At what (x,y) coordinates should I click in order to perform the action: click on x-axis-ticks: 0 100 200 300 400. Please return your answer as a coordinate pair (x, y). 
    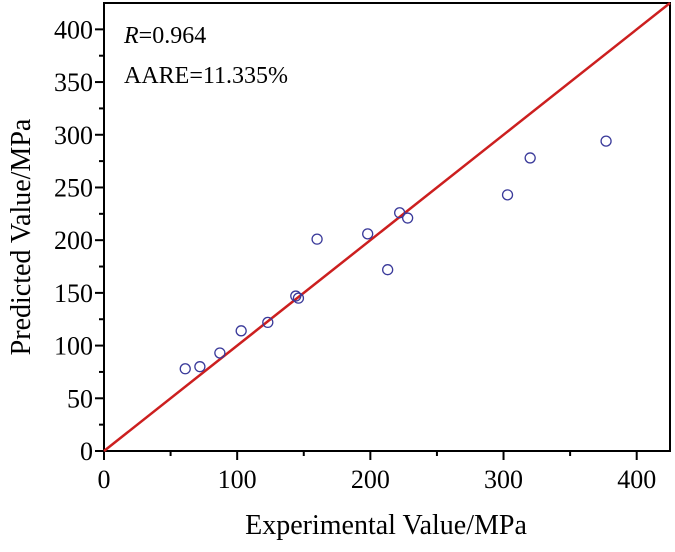
    Looking at the image, I should click on (377, 472).